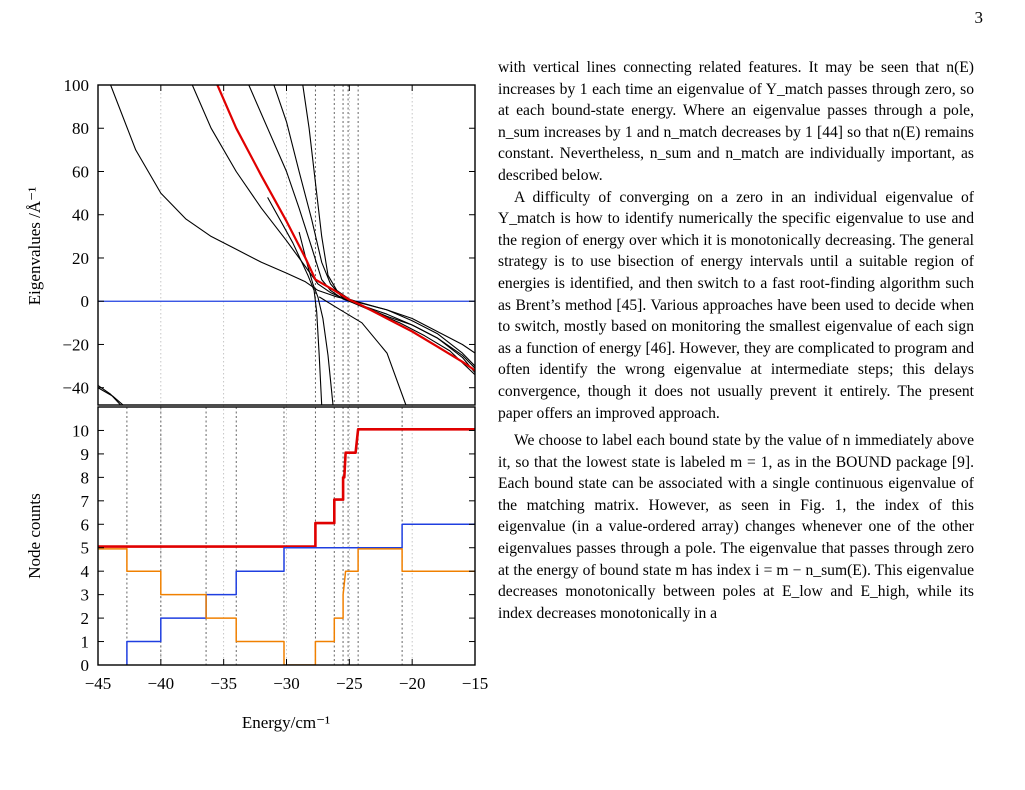 This screenshot has height=790, width=1025. What do you see at coordinates (85, 618) in the screenshot?
I see `lower-y-tick-label: 2` at bounding box center [85, 618].